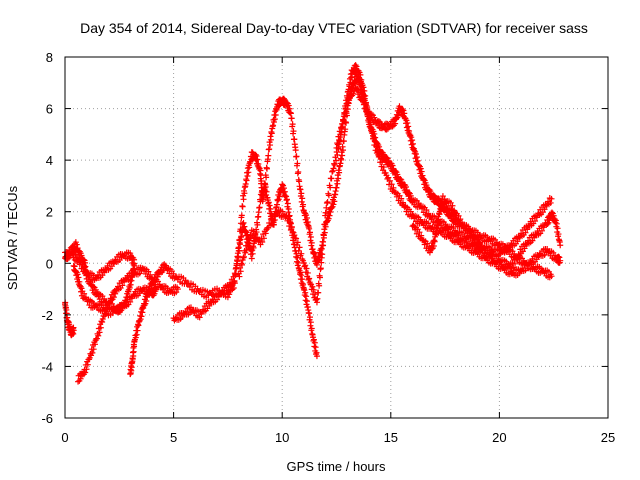 The height and width of the screenshot is (480, 640). Describe the element at coordinates (444, 182) in the screenshot. I see `series-track-i` at that location.